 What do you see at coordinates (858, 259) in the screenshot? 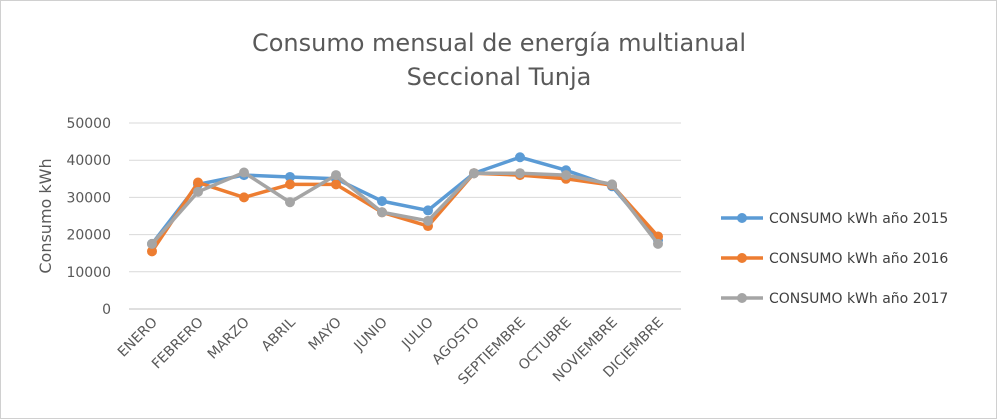
I see `legend-label: CONSUMO kWh año 2016` at bounding box center [858, 259].